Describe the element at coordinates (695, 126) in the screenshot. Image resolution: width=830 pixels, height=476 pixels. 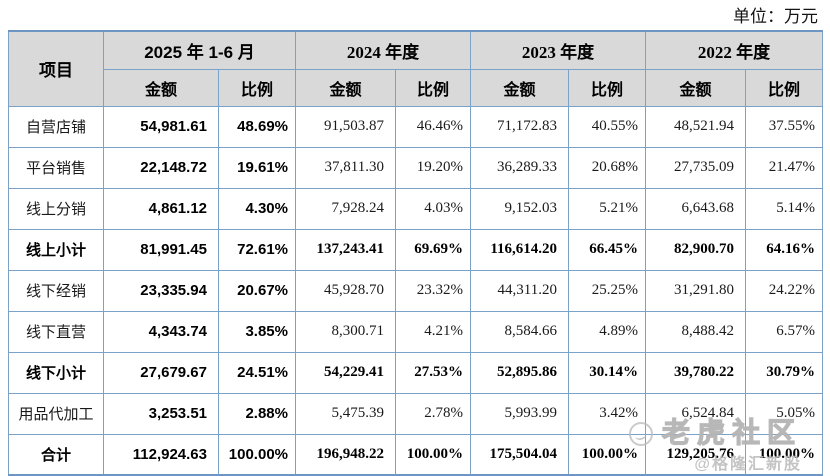
I see `cell: 48,521.94` at that location.